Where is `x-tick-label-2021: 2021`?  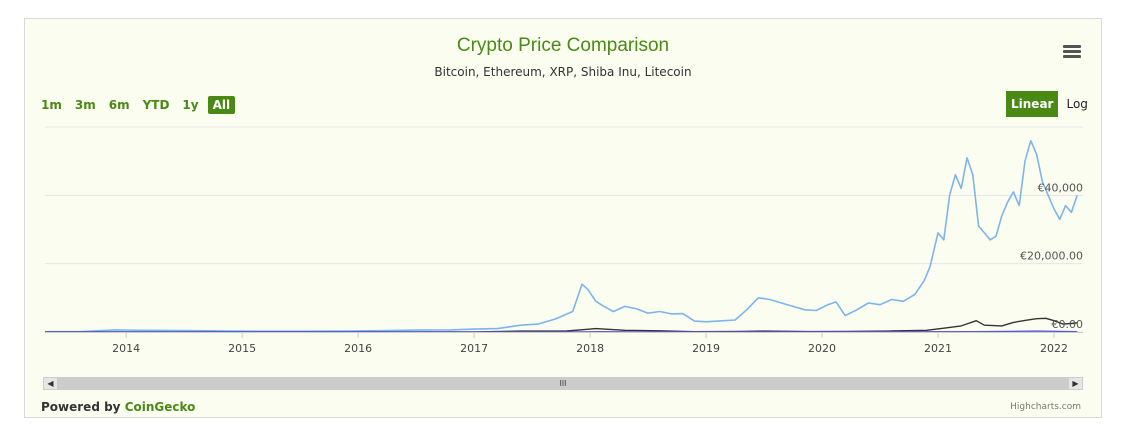
x-tick-label-2021: 2021 is located at coordinates (938, 348).